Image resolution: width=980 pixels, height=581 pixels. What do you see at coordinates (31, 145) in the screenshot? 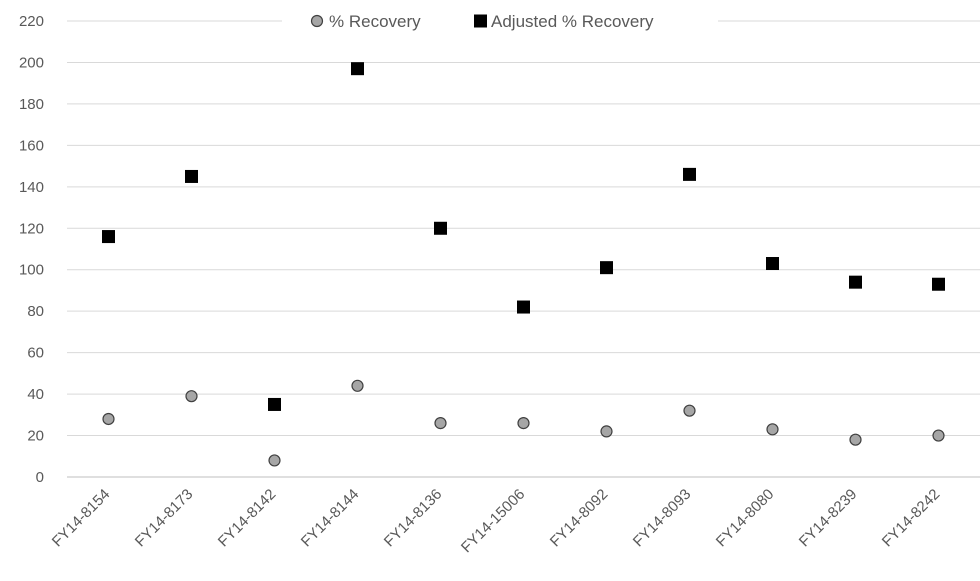
I see `y-tick-label: 160` at bounding box center [31, 145].